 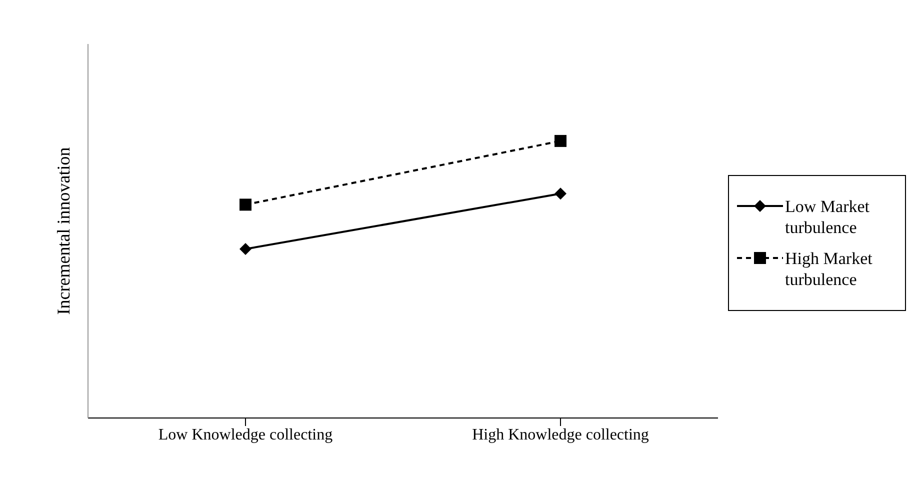 I want to click on x-tick-label: Low Knowledge collecting, so click(x=245, y=435).